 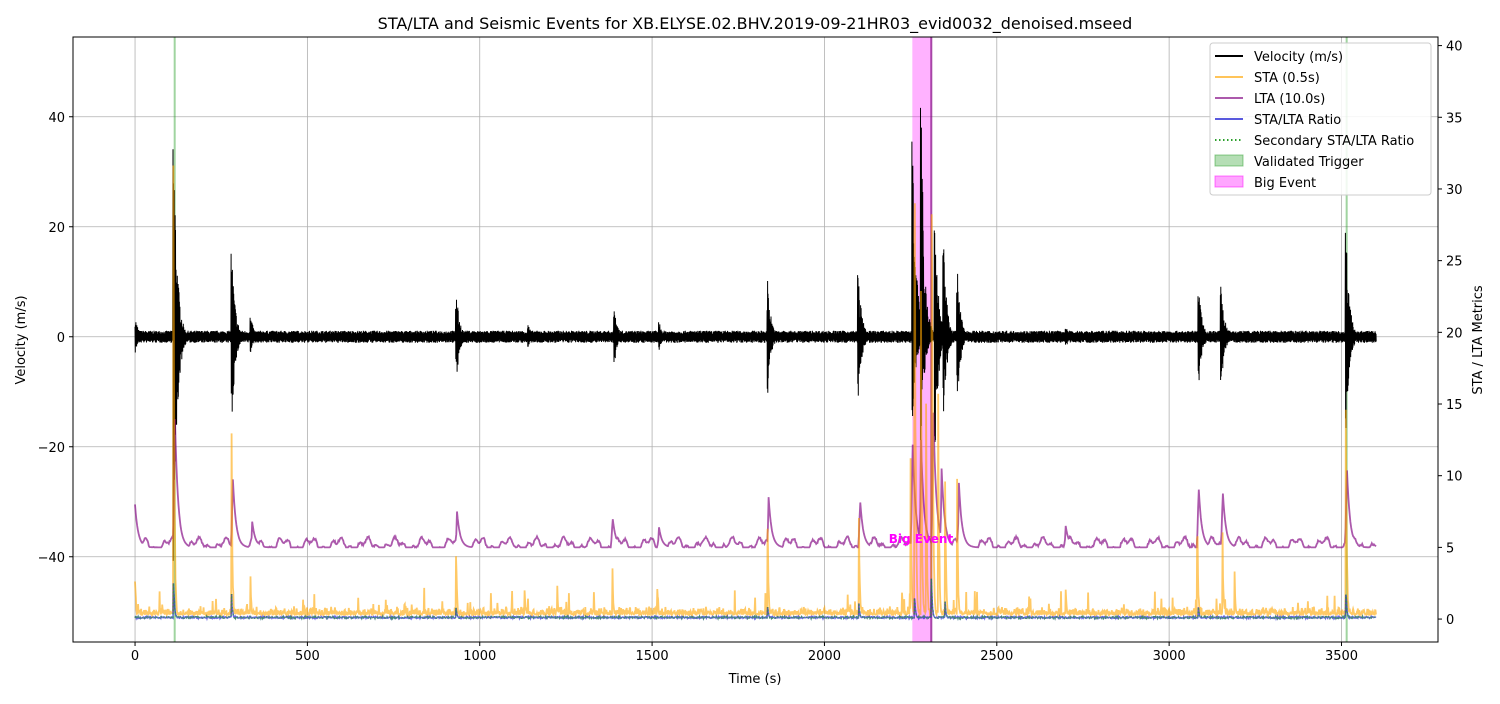 What do you see at coordinates (1454, 405) in the screenshot?
I see `y-right-tick-label: 15` at bounding box center [1454, 405].